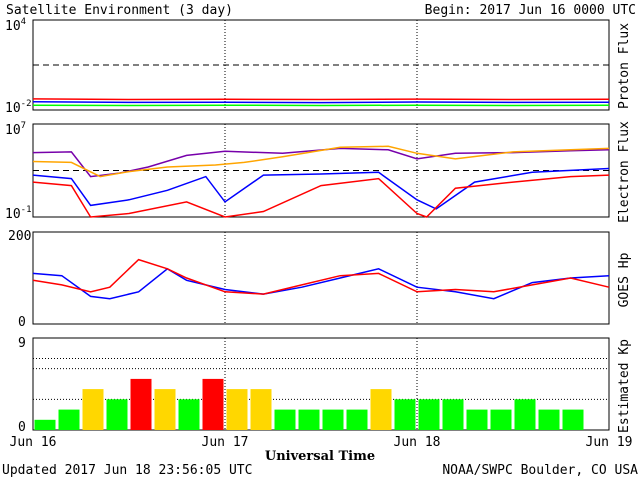 Image resolution: width=640 pixels, height=480 pixels. I want to click on x-axis-label: Universal Time, so click(320, 456).